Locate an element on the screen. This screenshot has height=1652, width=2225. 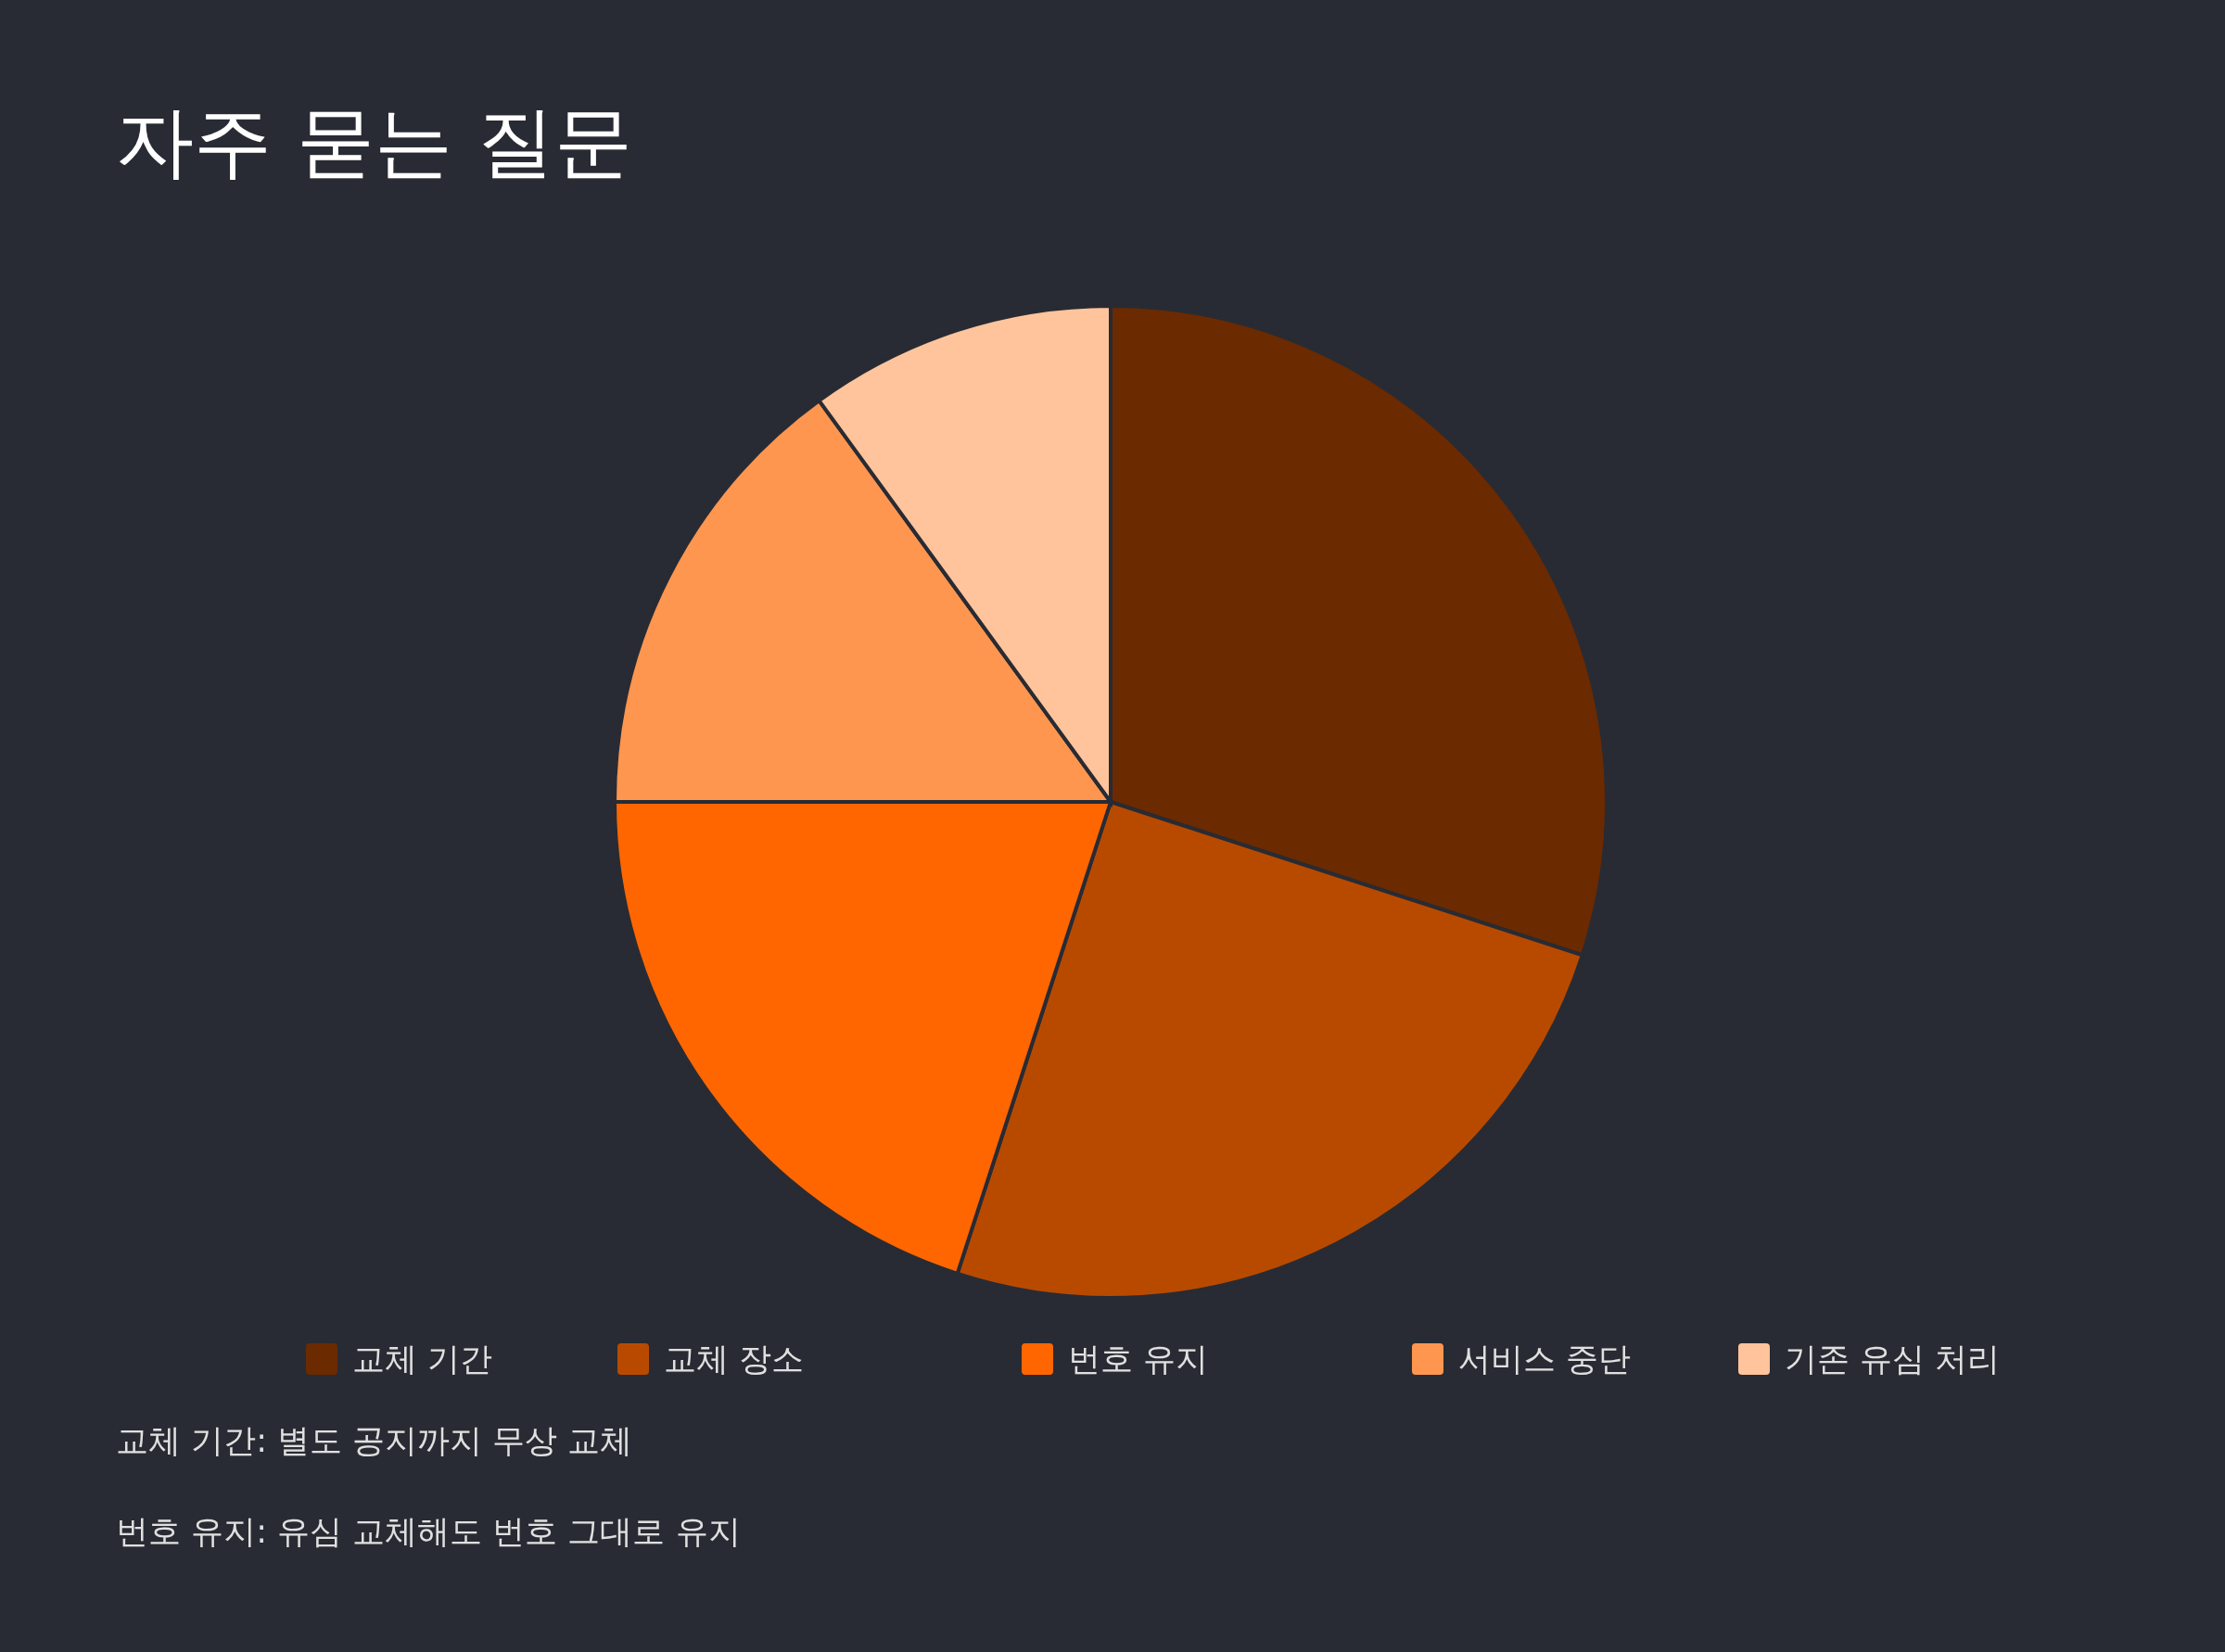
legend-label: 서비스 중단 is located at coordinates (1545, 1360).